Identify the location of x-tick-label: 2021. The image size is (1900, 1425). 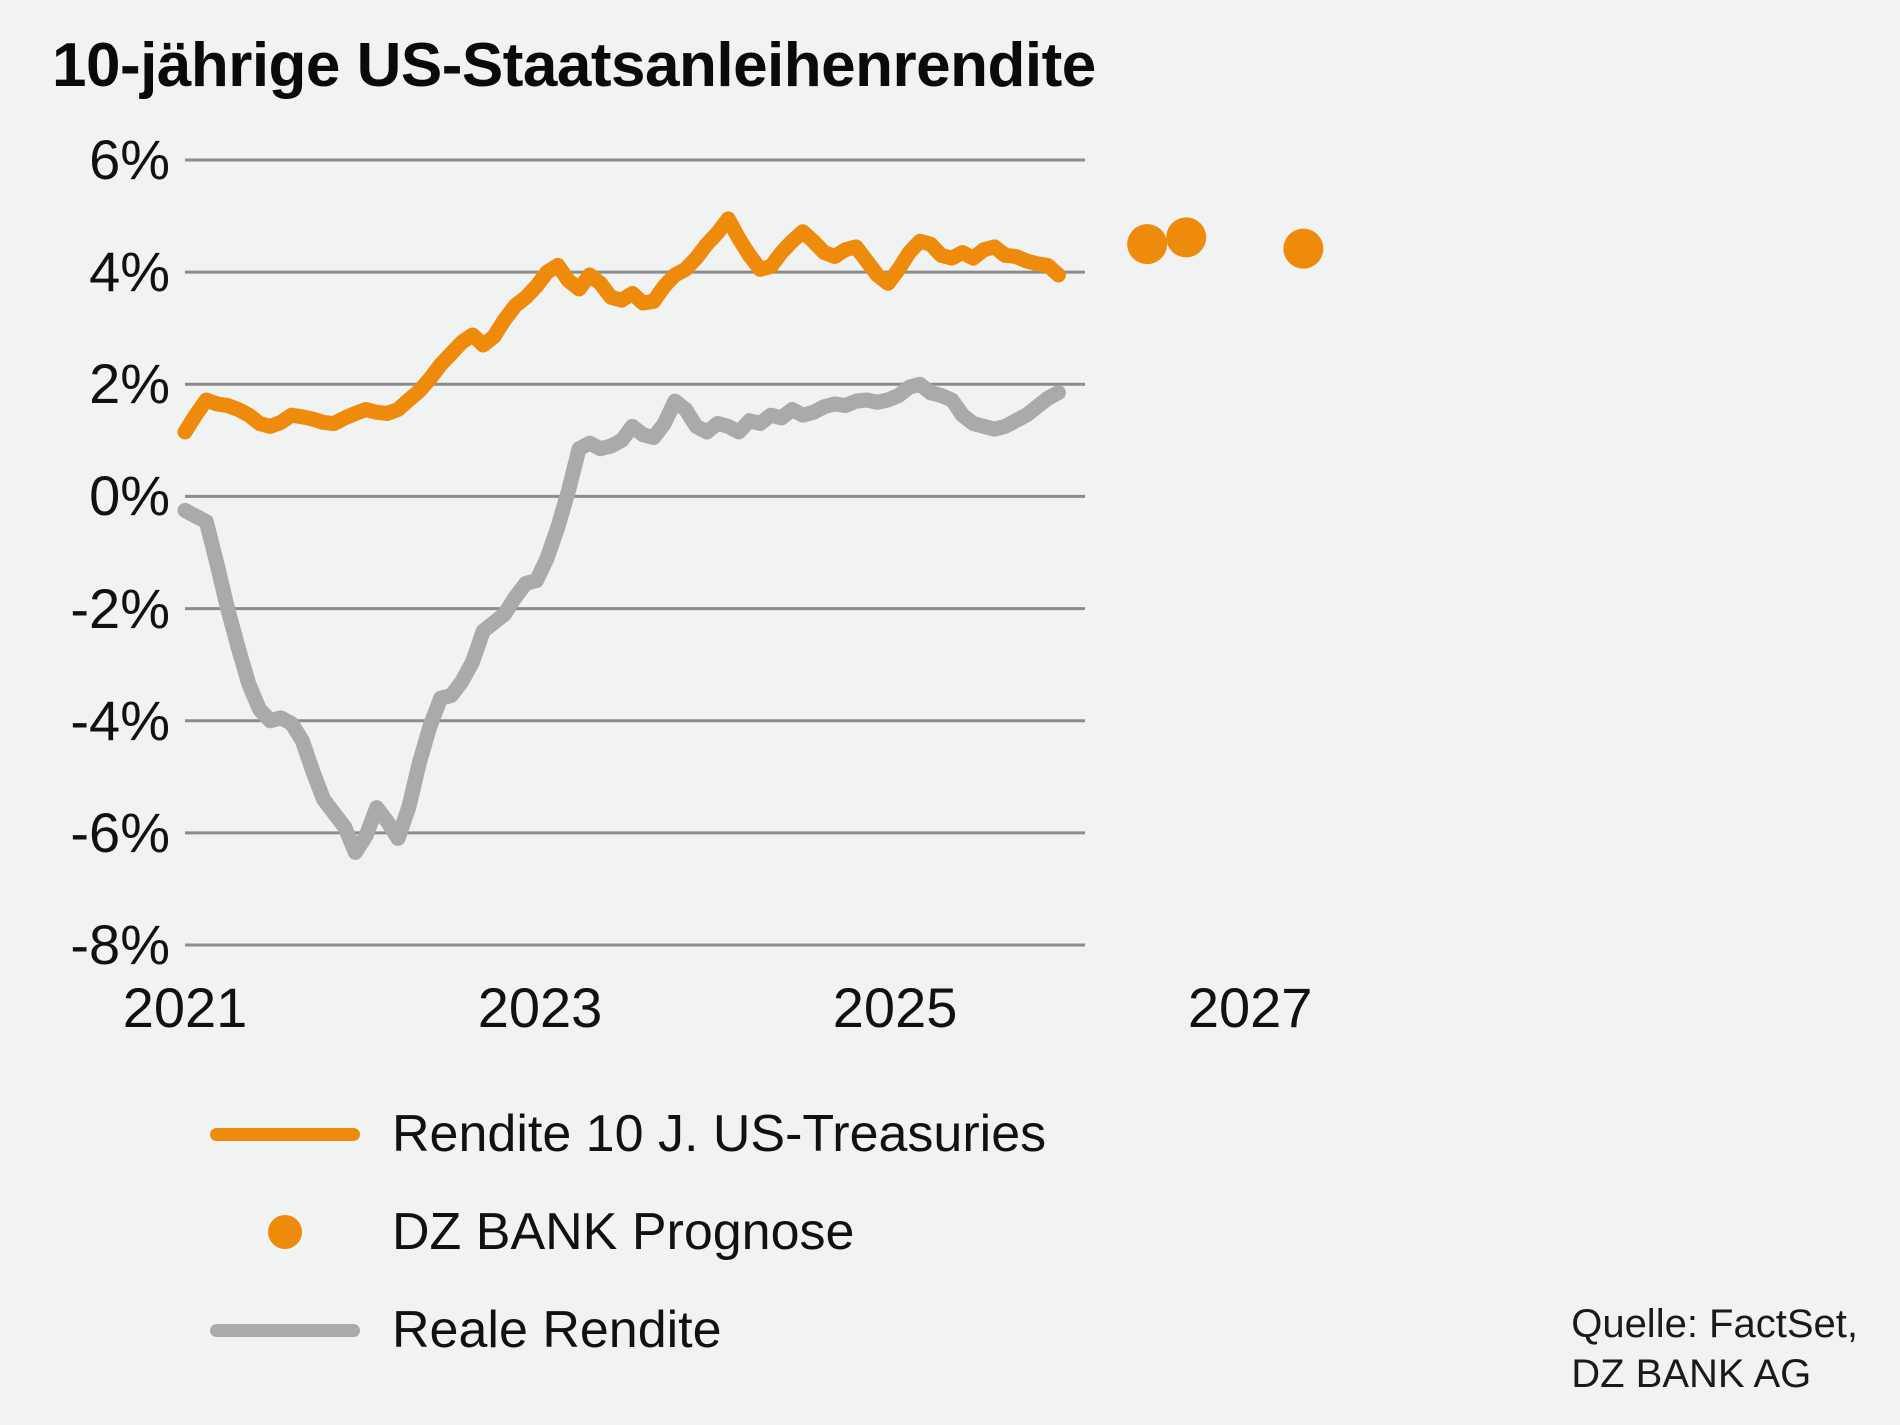
(185, 1007).